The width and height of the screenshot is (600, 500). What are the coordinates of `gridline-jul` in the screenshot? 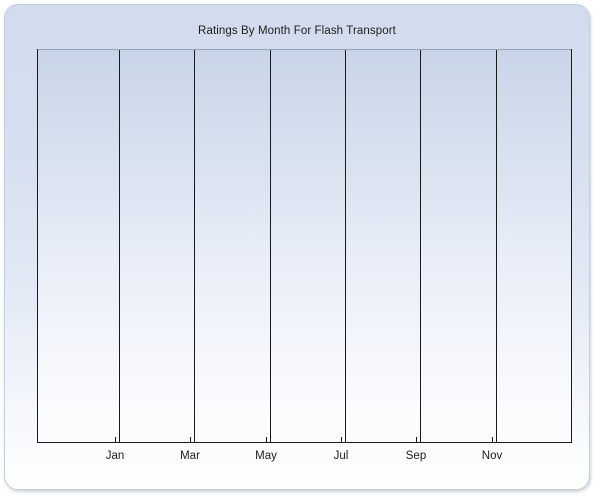 It's located at (345, 246).